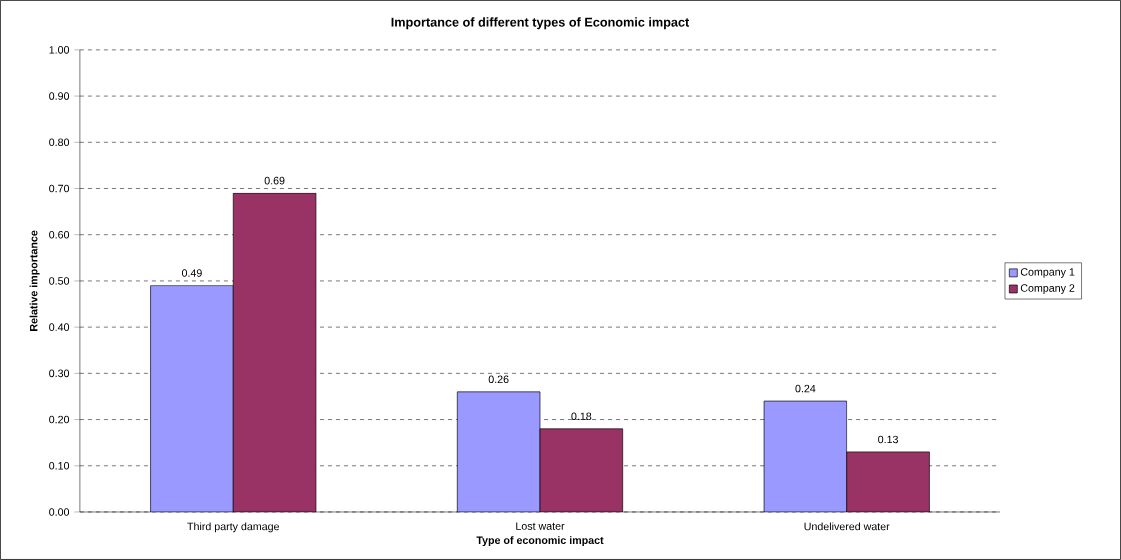 The image size is (1121, 560). I want to click on x-tick-label: Undelivered water, so click(847, 526).